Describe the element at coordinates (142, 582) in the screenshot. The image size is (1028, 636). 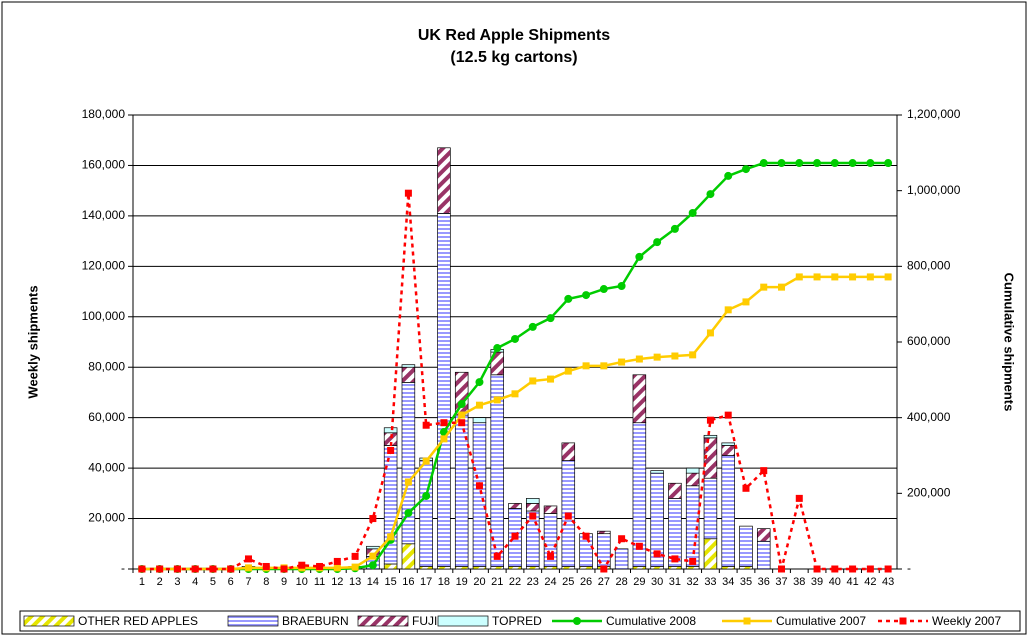
I see `x-tick-label: 1` at that location.